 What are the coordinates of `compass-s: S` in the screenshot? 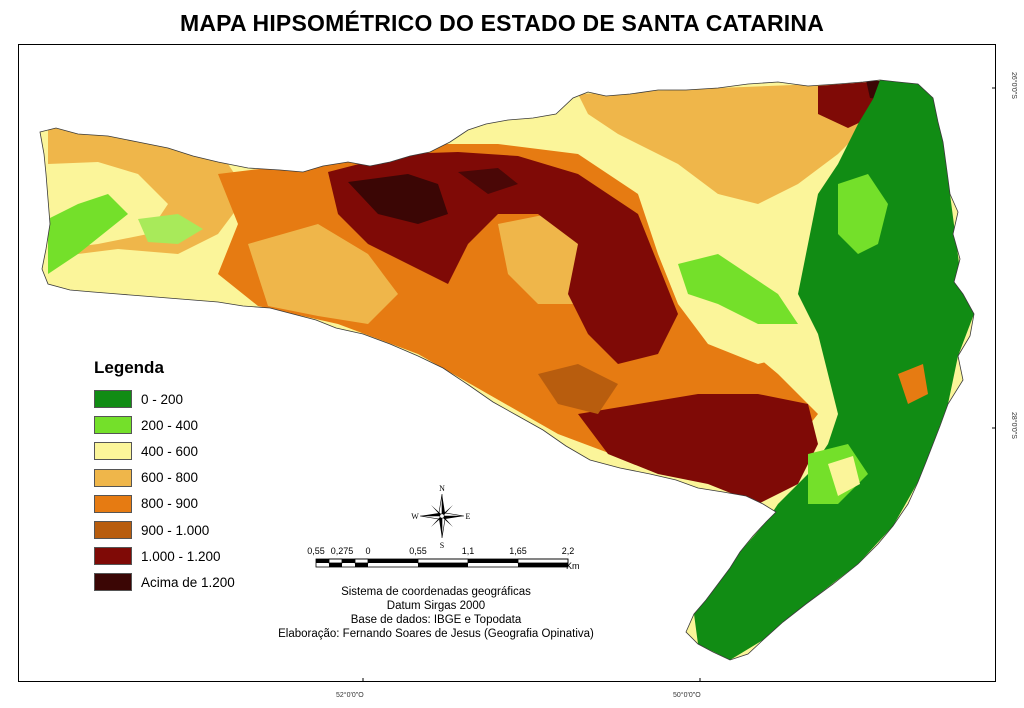 It's located at (442, 545).